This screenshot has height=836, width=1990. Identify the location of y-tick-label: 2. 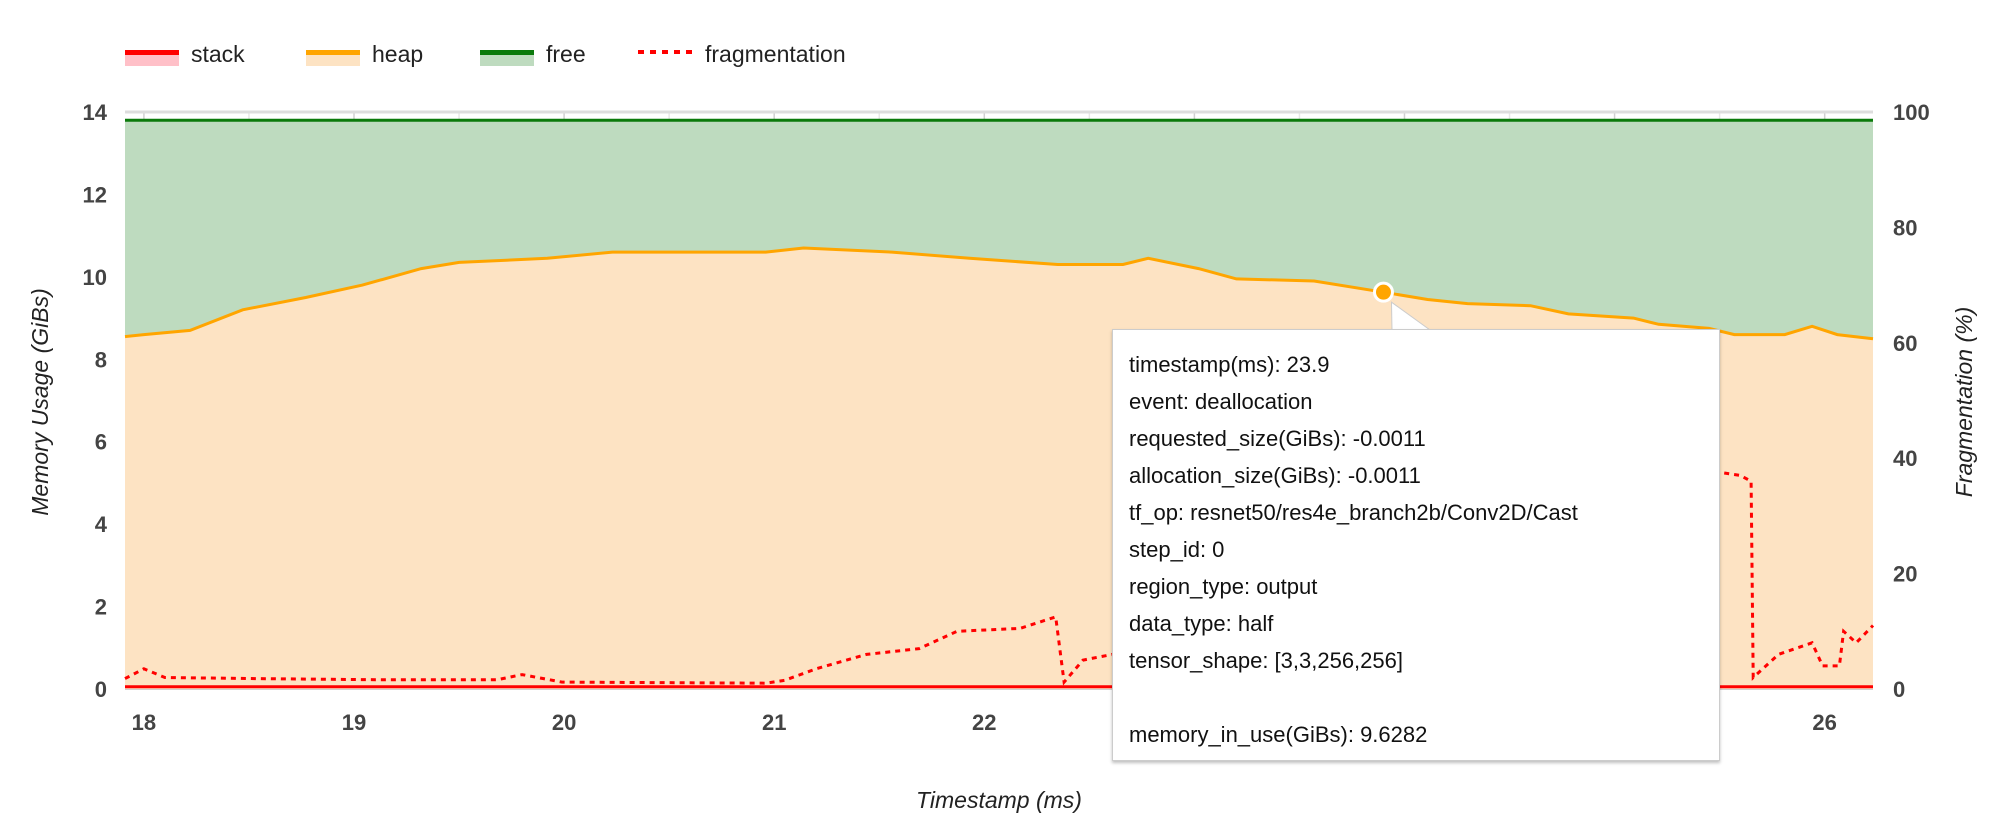
(101, 607).